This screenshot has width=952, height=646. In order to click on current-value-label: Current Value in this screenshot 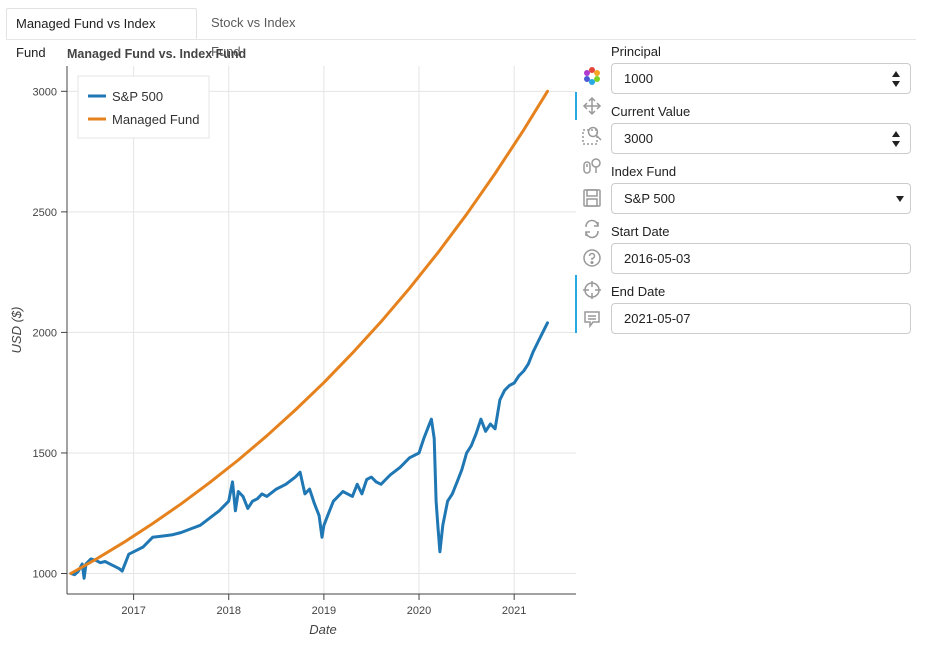, I will do `click(651, 111)`.